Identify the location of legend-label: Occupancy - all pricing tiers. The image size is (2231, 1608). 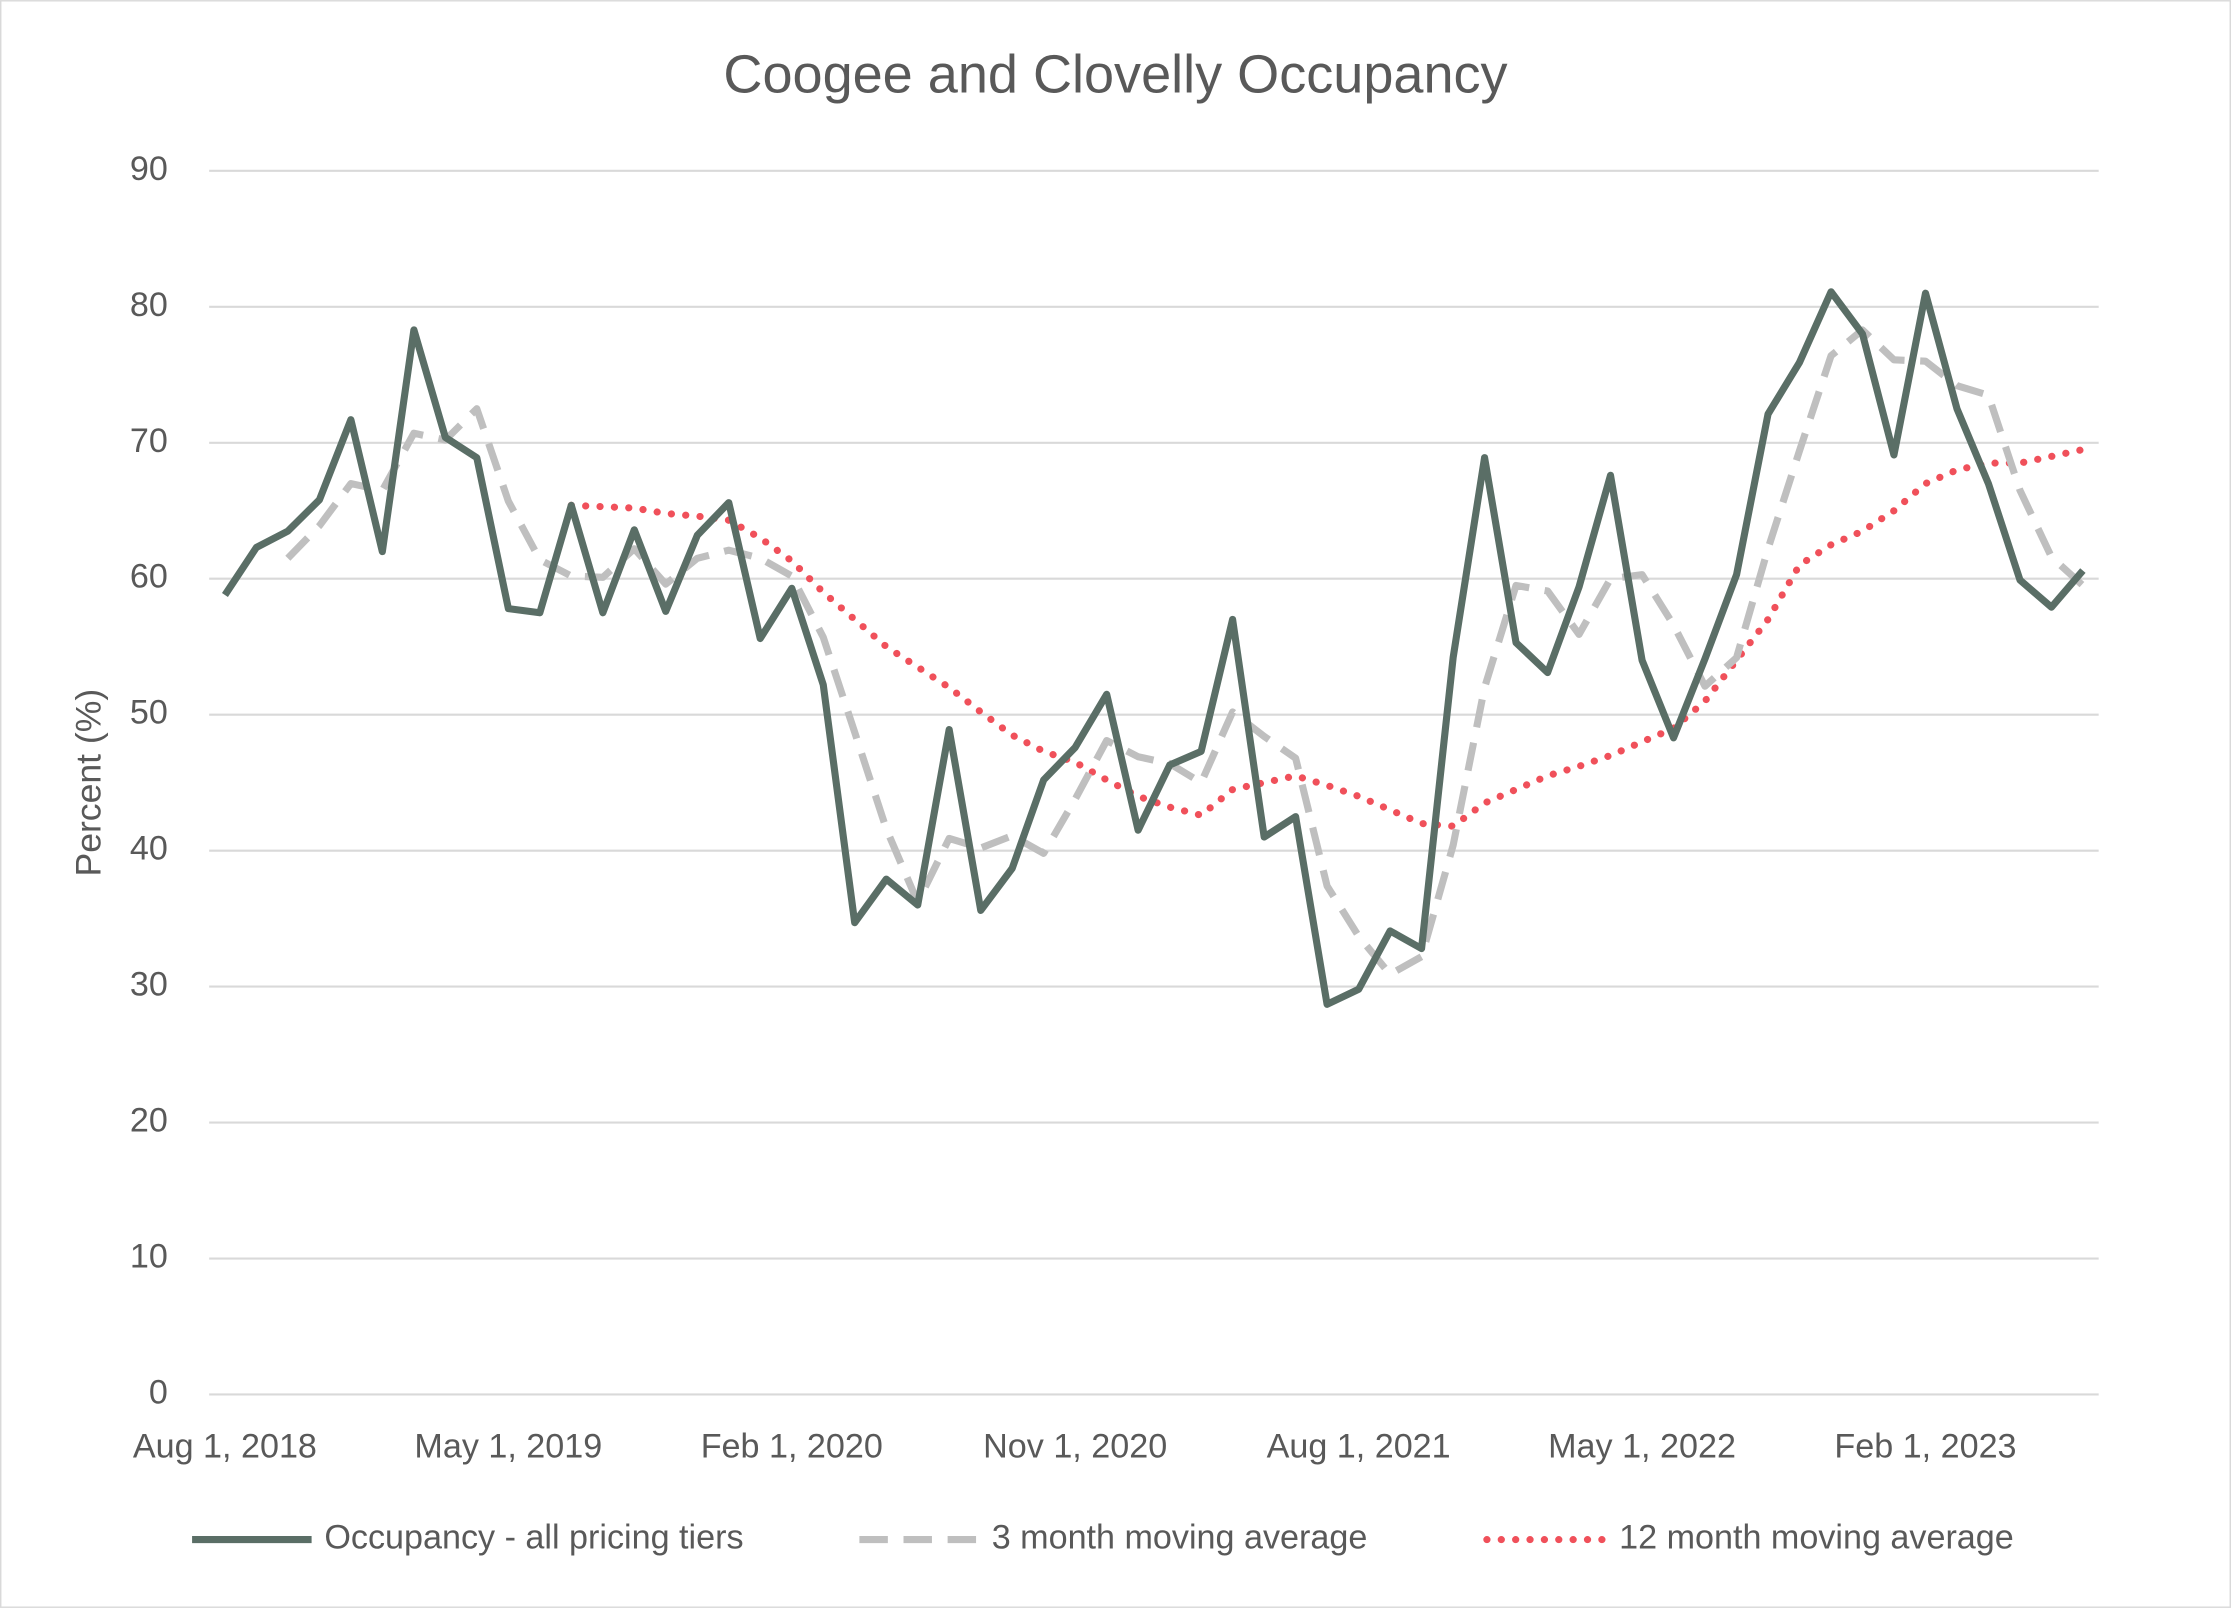
(533, 1538).